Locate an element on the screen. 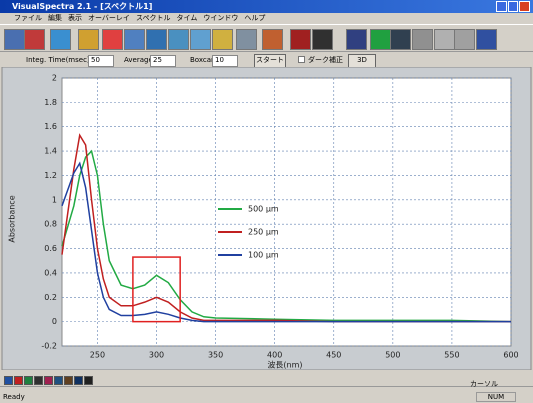 Image resolution: width=533 pixels, height=403 pixels. y-tick-label: 1.8 is located at coordinates (50, 102).